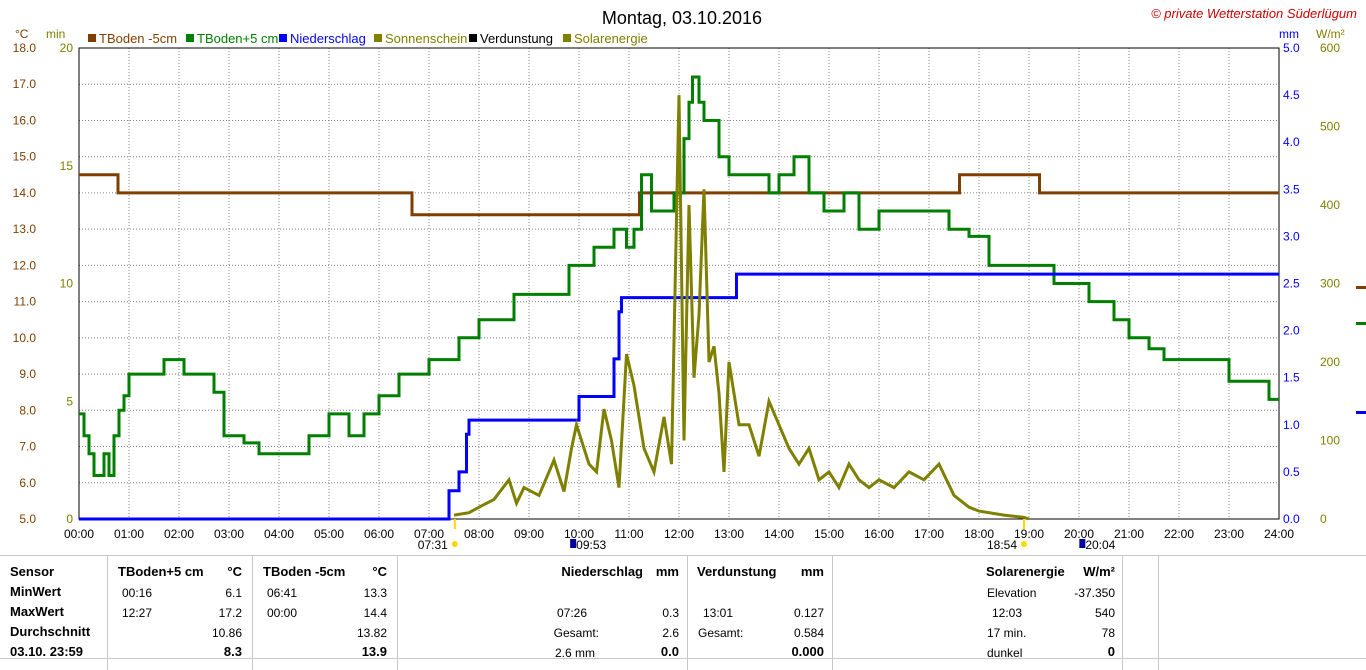 This screenshot has height=670, width=1366. What do you see at coordinates (1330, 284) in the screenshot?
I see `y-tick-right2: 300` at bounding box center [1330, 284].